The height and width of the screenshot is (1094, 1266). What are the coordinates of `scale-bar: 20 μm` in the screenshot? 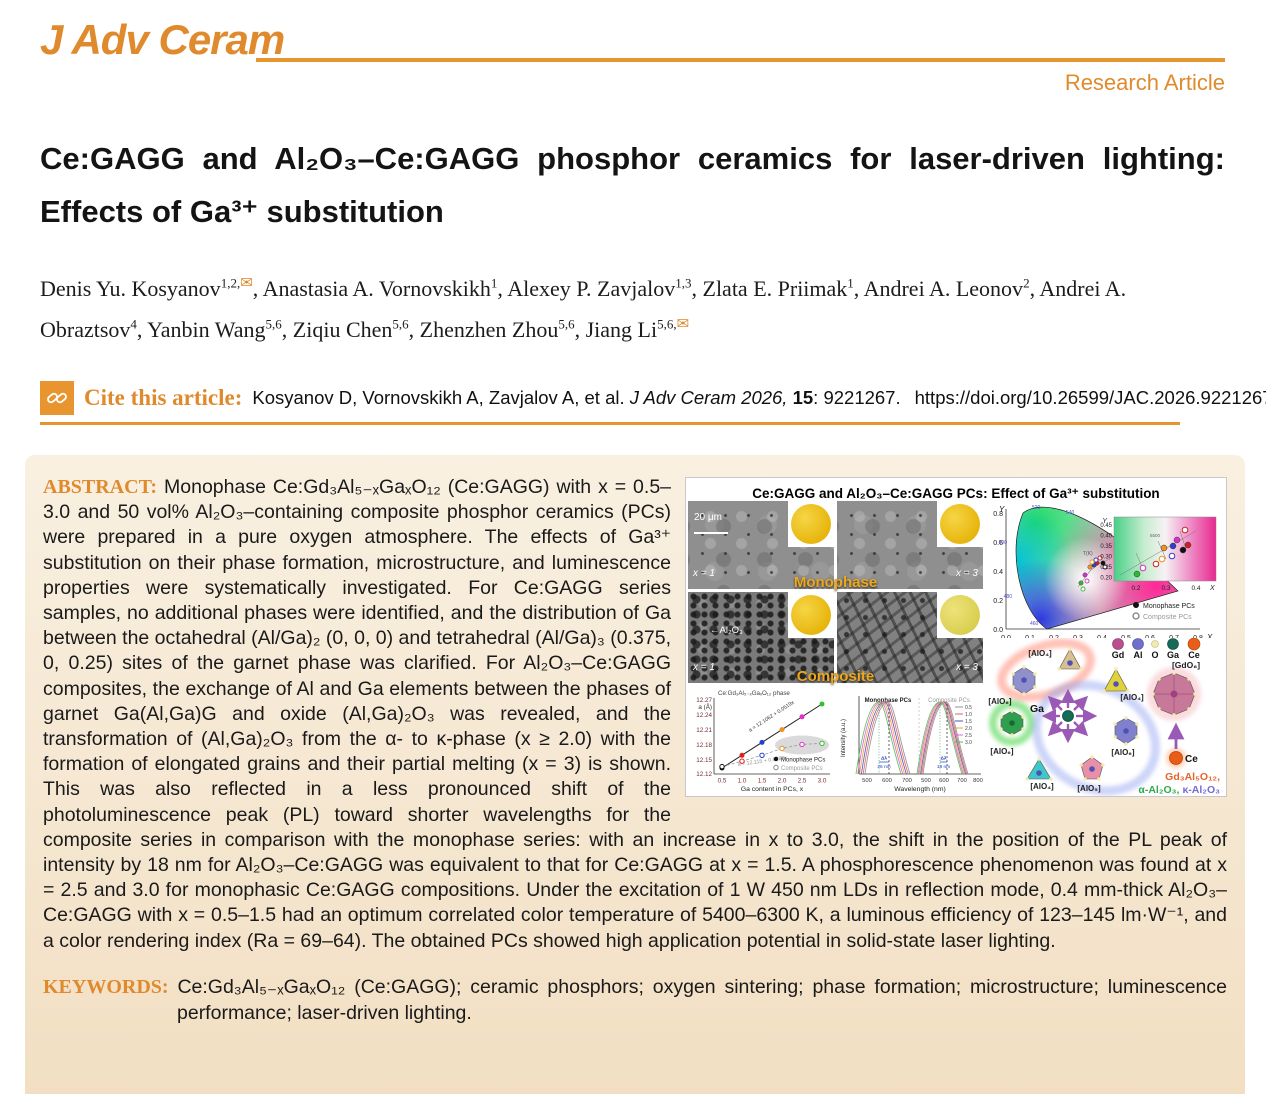 It's located at (711, 519).